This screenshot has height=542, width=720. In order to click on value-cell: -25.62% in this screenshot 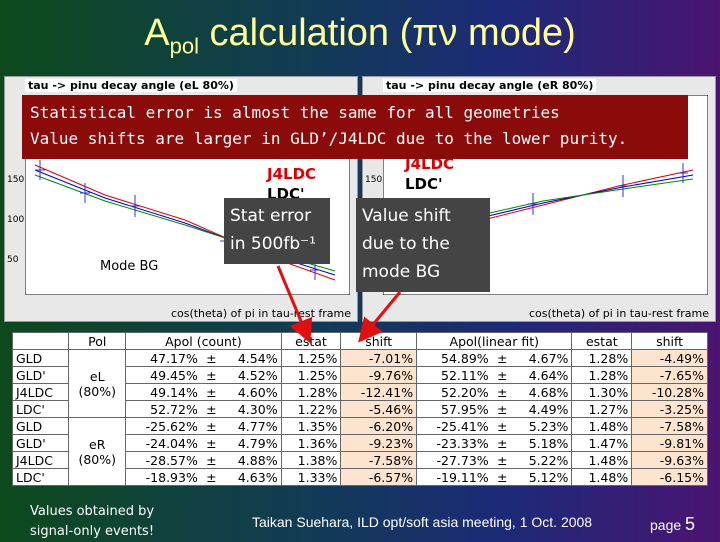, I will do `click(163, 426)`.